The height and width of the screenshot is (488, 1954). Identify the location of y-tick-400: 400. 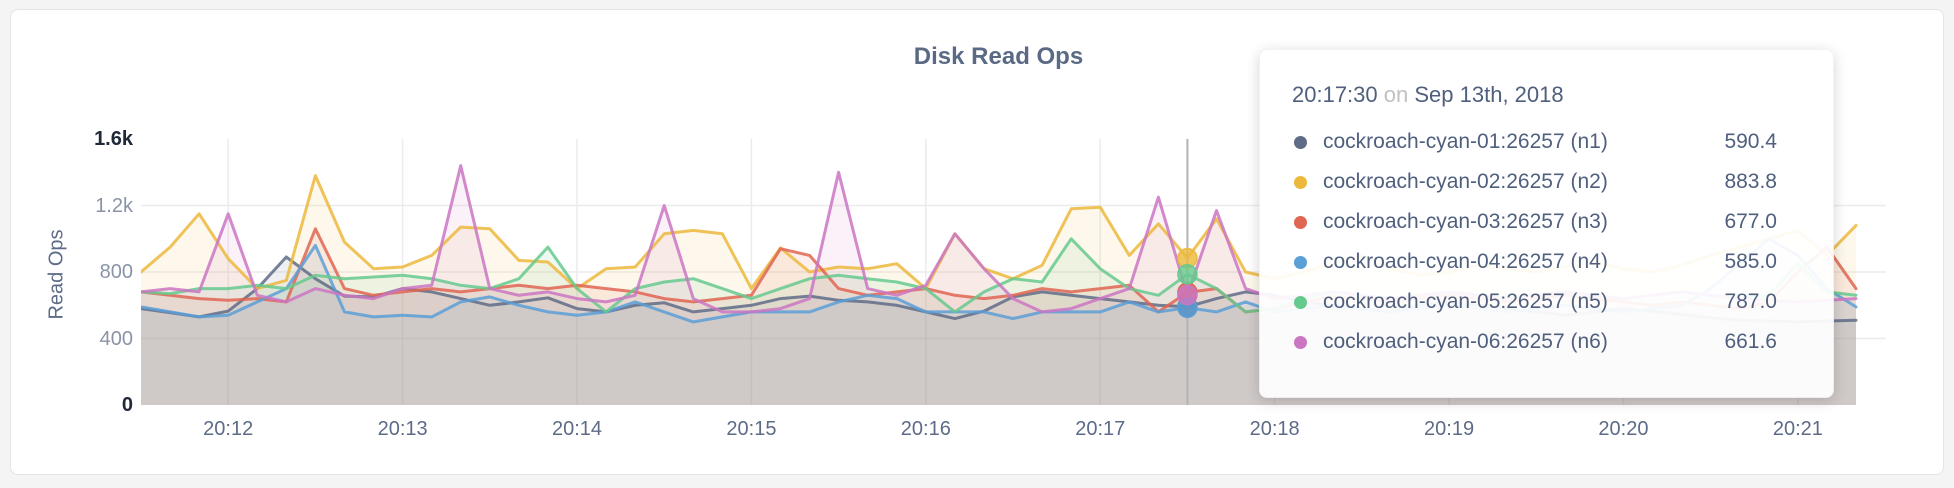
(116, 338).